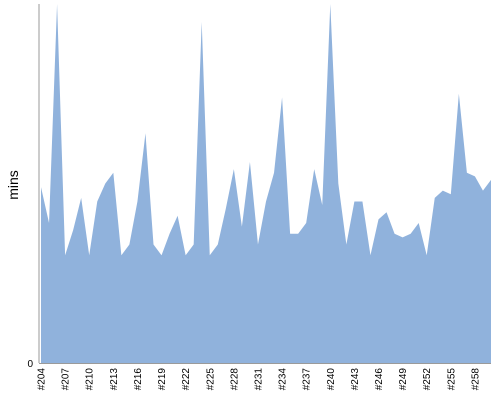 The width and height of the screenshot is (500, 400). I want to click on x-tick-label: #225, so click(210, 379).